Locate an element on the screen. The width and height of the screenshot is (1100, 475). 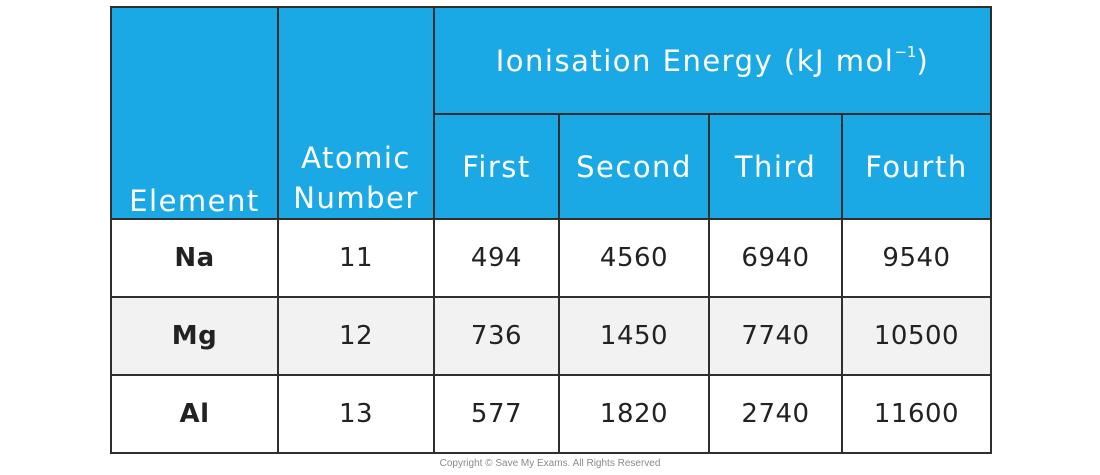
cell-atomic-number: 11 is located at coordinates (356, 258).